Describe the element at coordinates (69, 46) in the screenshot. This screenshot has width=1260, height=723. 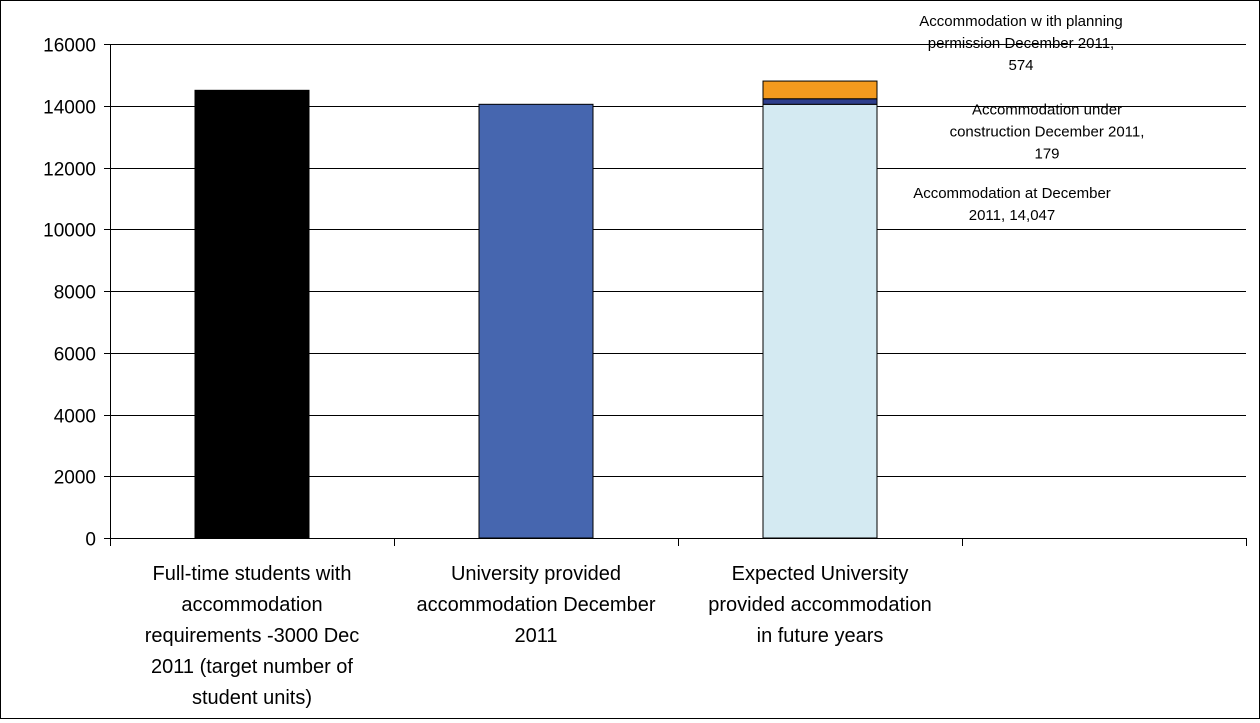
I see `y-tick-label: 16000` at that location.